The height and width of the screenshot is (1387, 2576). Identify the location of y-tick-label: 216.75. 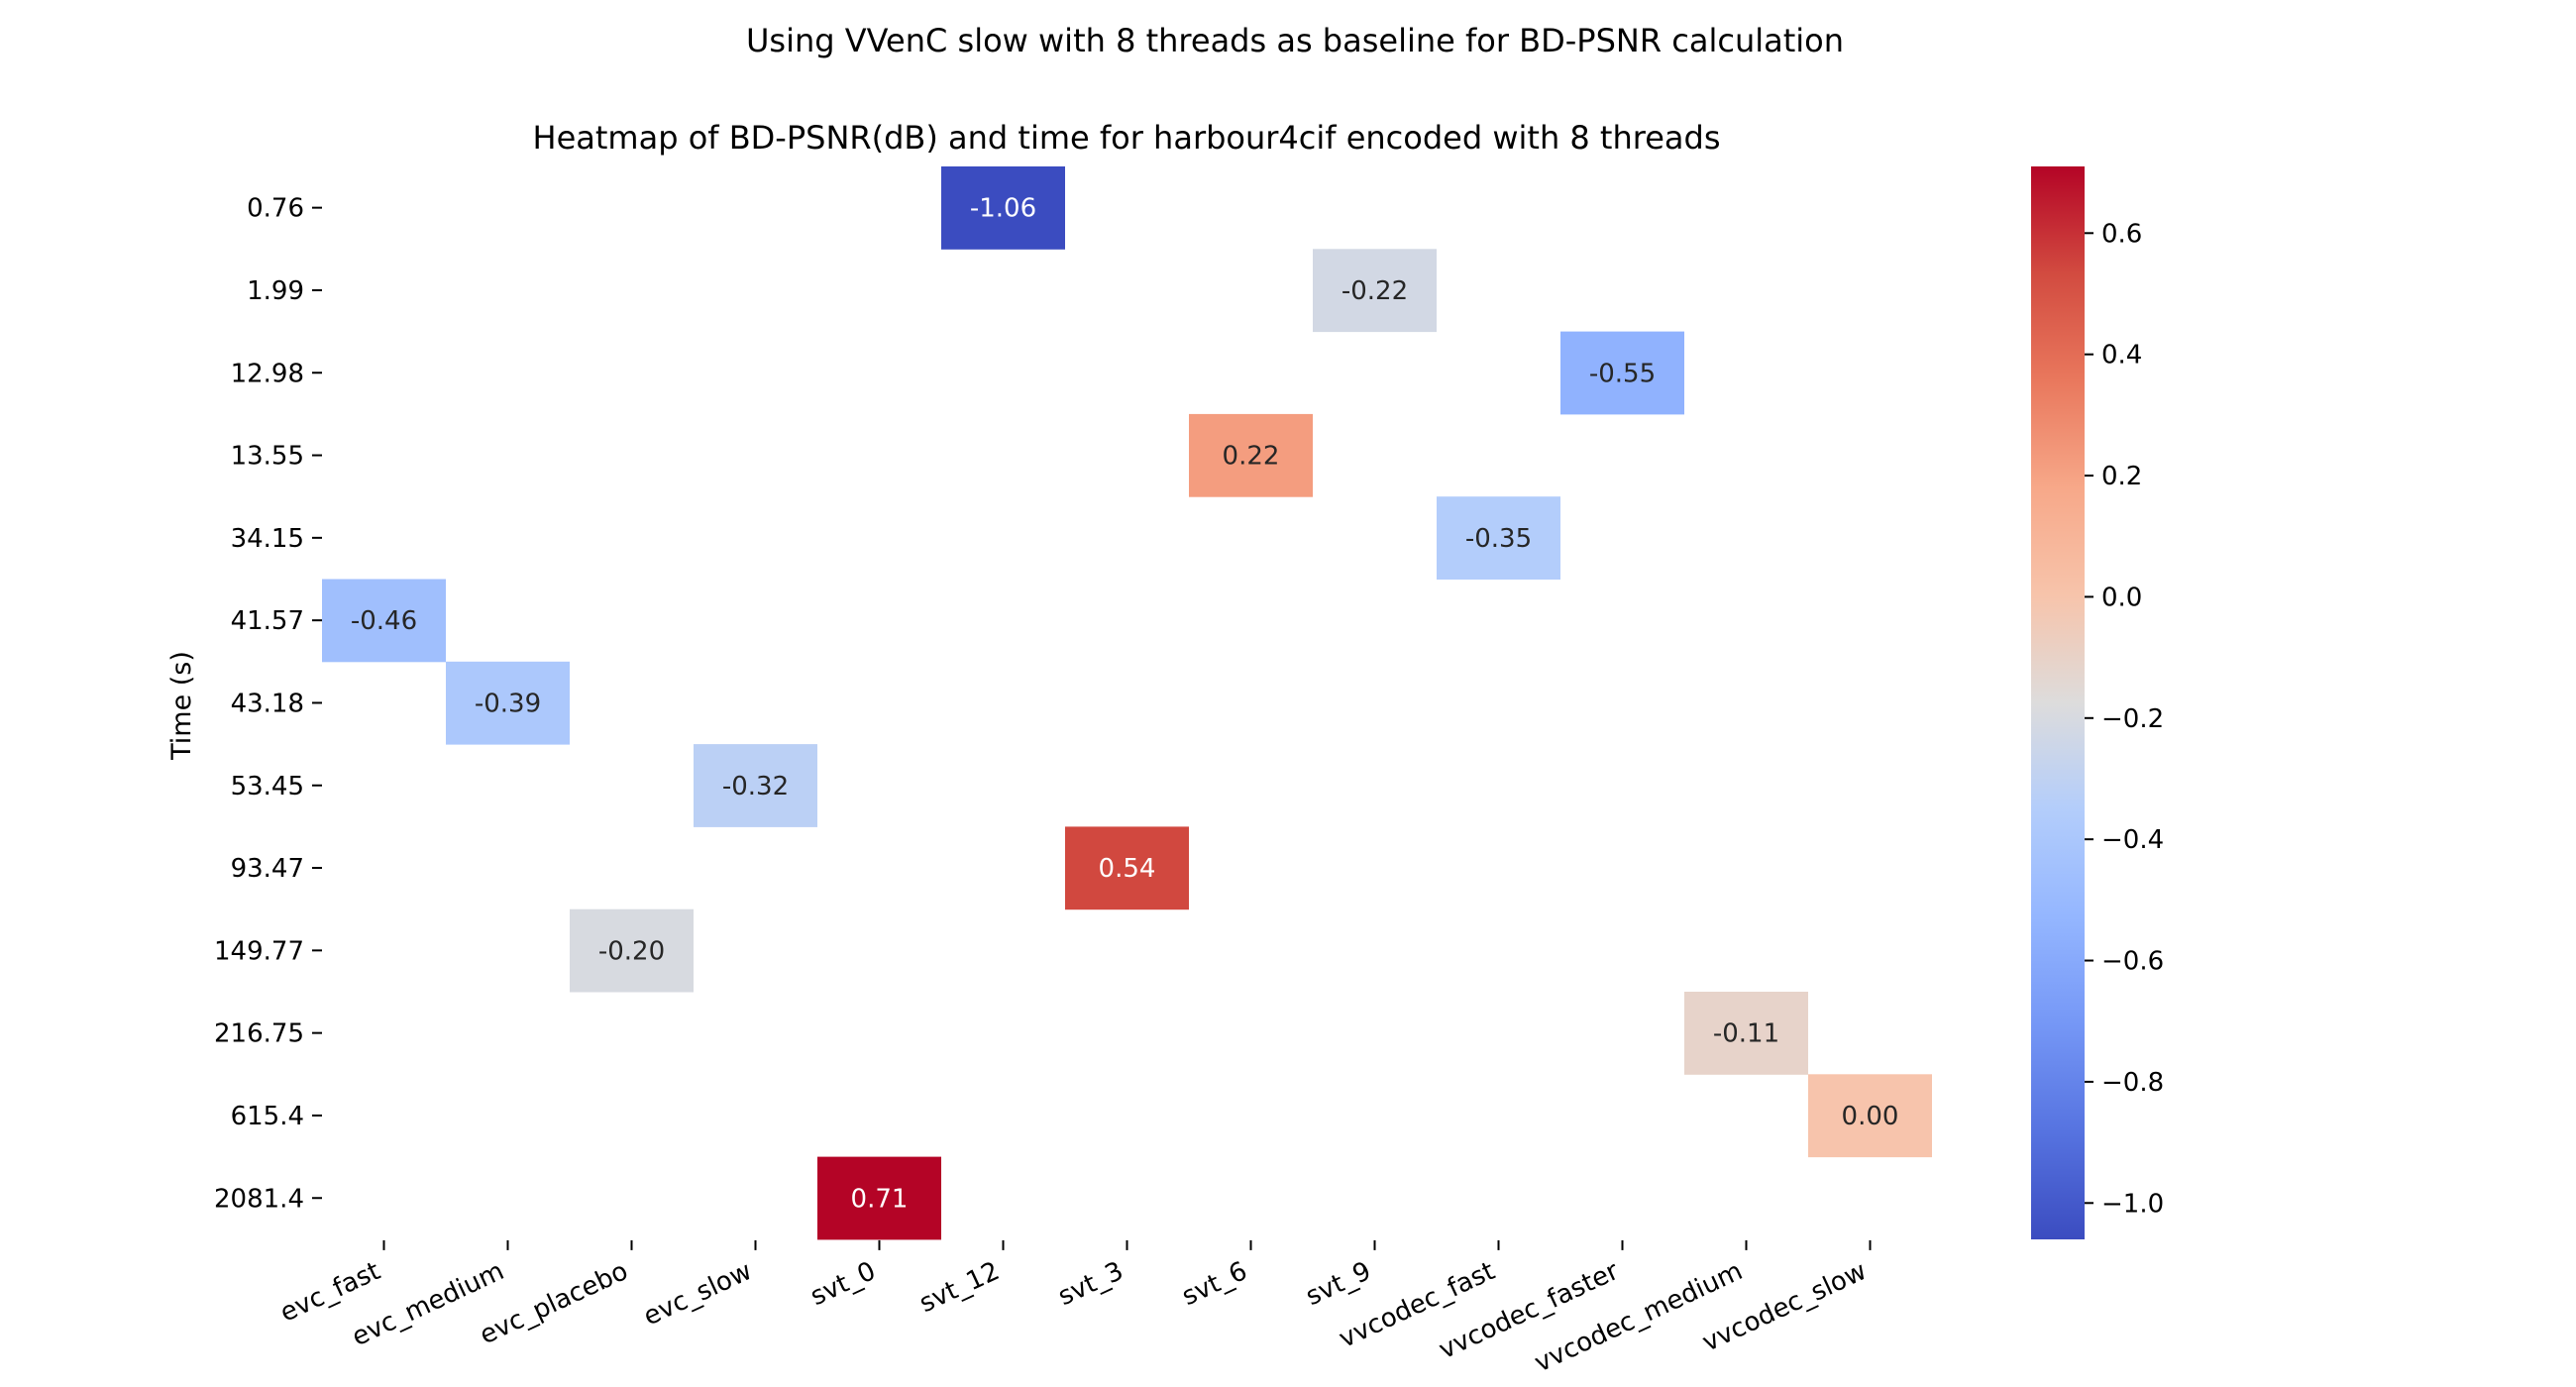
(259, 1034).